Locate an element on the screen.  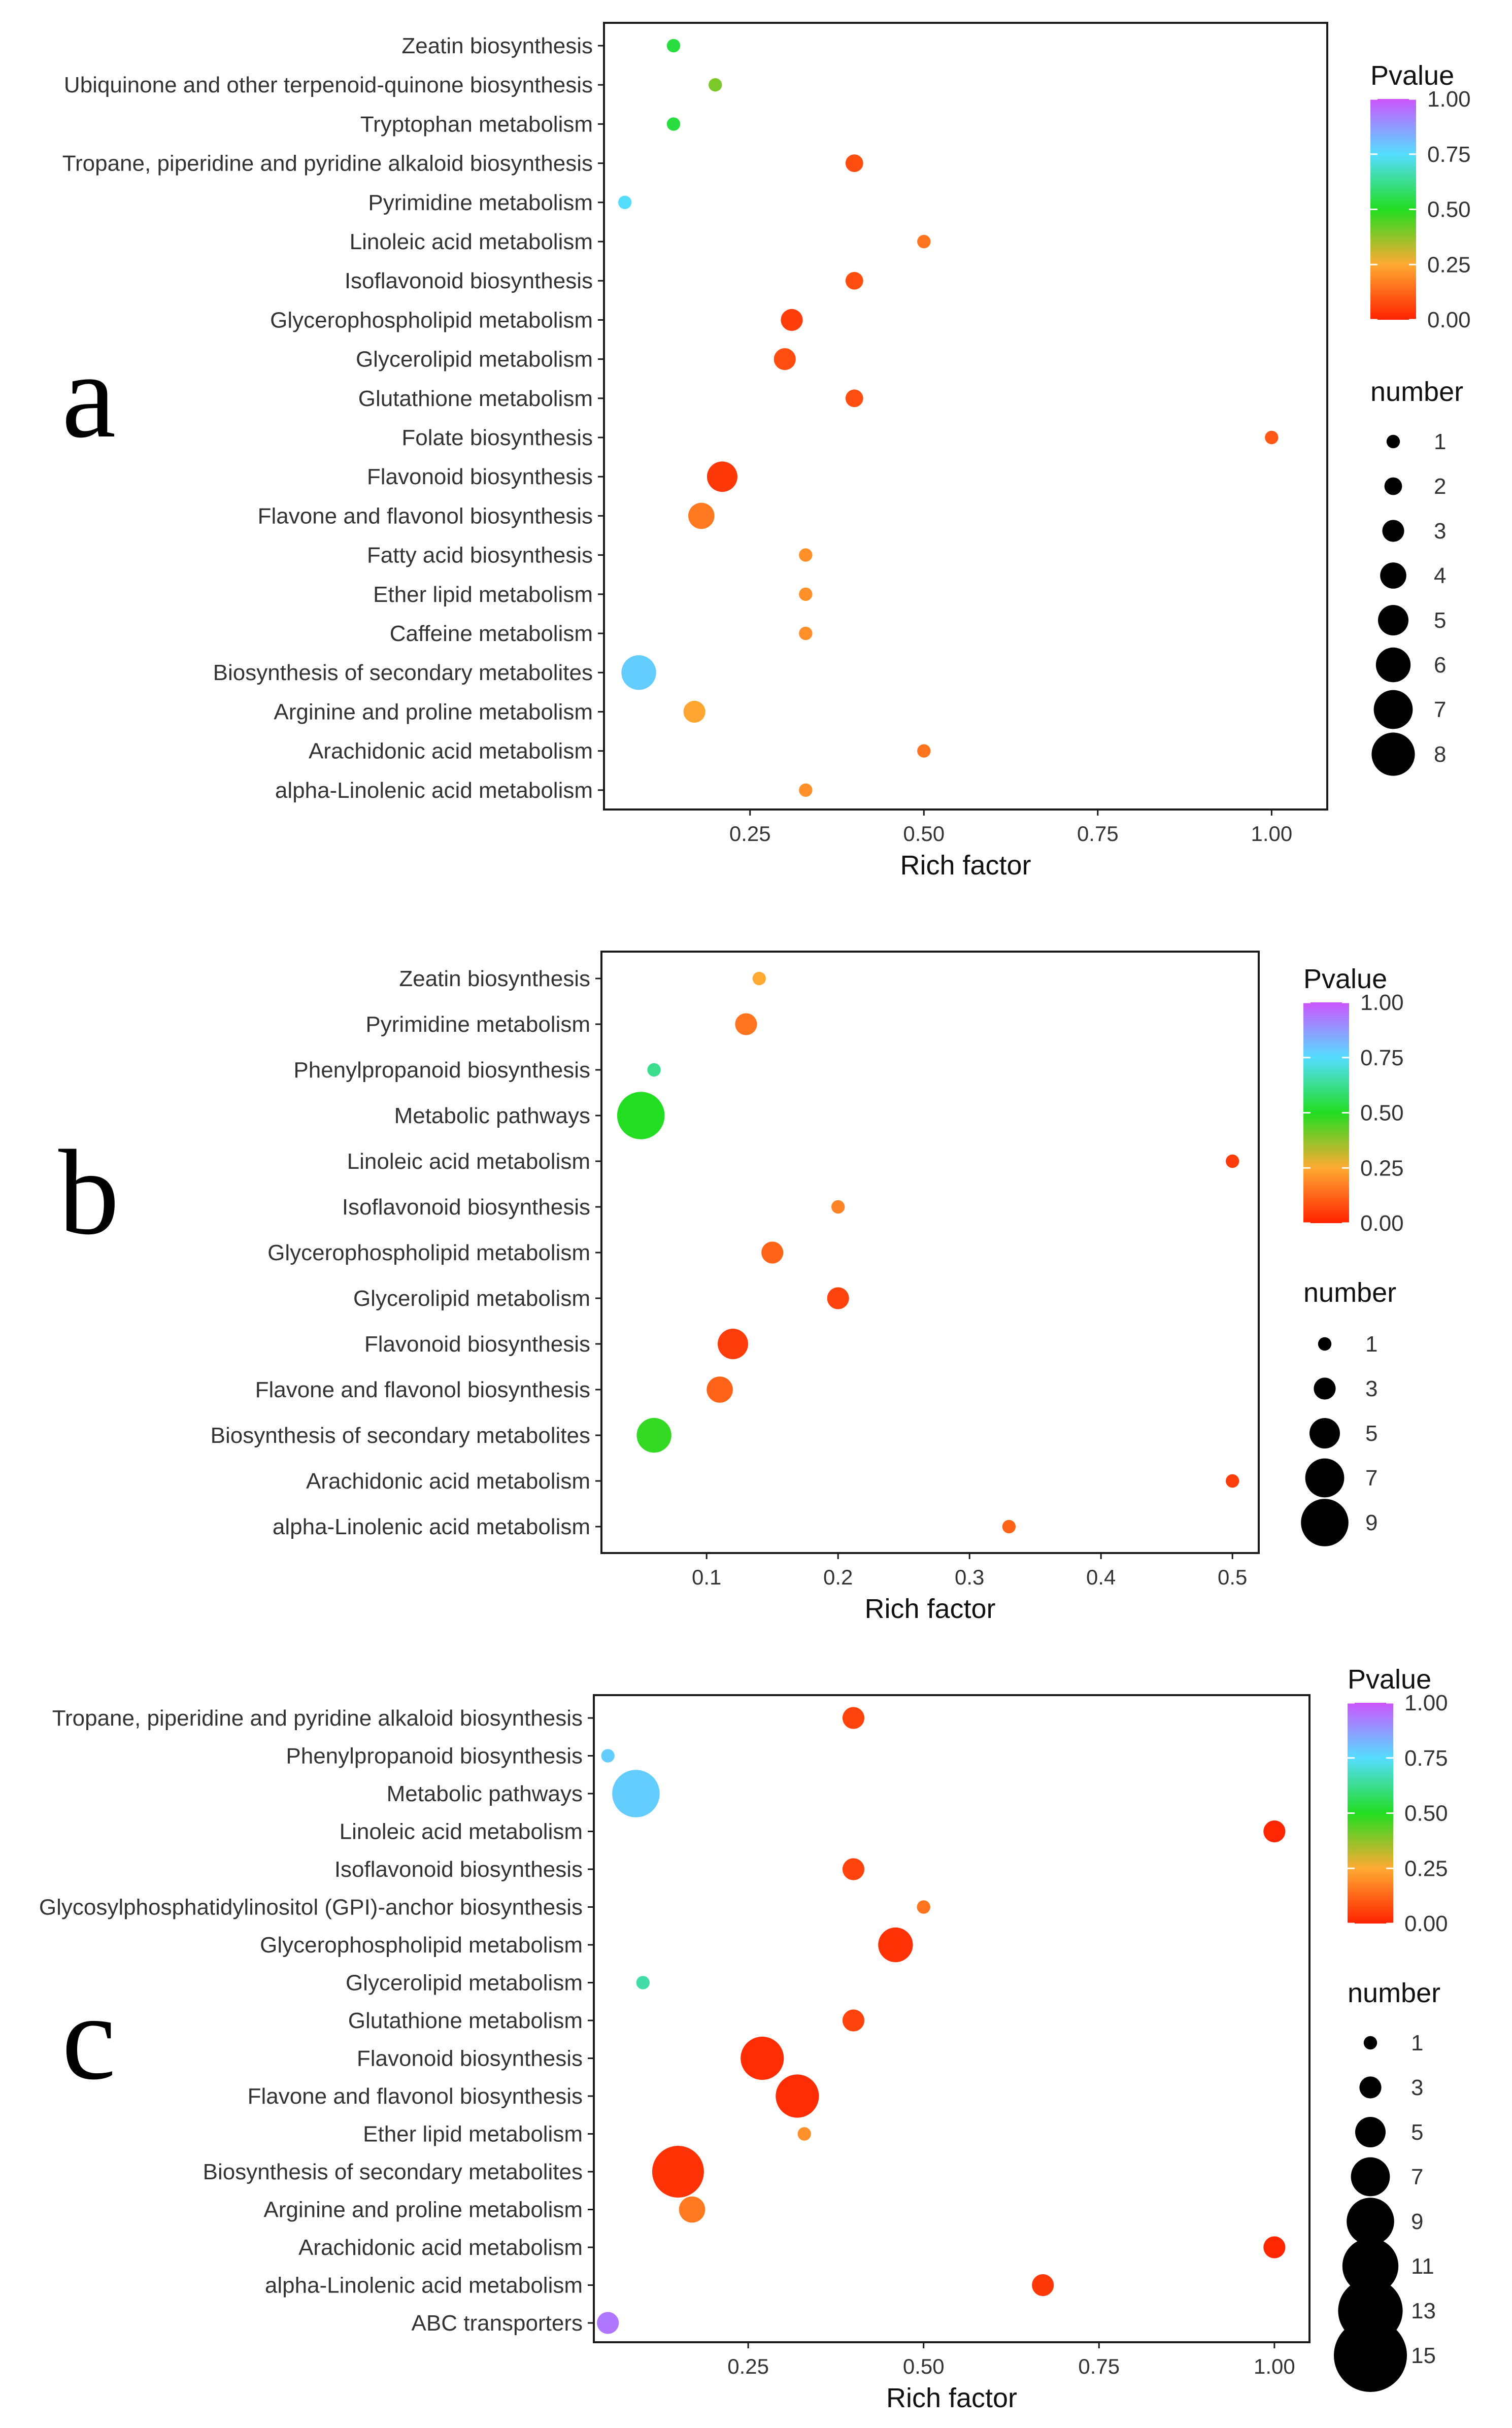
y-tick-label: Flavone and flavonol biosynthesis is located at coordinates (422, 1390).